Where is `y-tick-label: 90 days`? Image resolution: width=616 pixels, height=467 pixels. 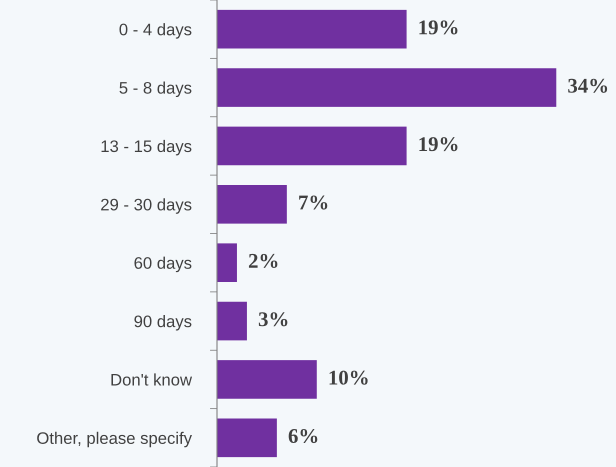 y-tick-label: 90 days is located at coordinates (163, 323).